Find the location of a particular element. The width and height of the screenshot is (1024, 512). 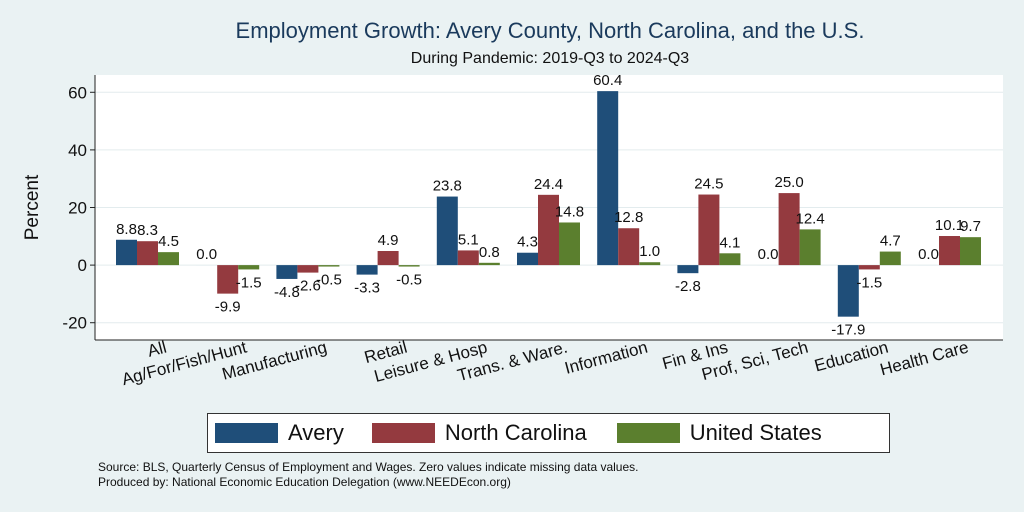

data-label: -2.8 is located at coordinates (688, 286).